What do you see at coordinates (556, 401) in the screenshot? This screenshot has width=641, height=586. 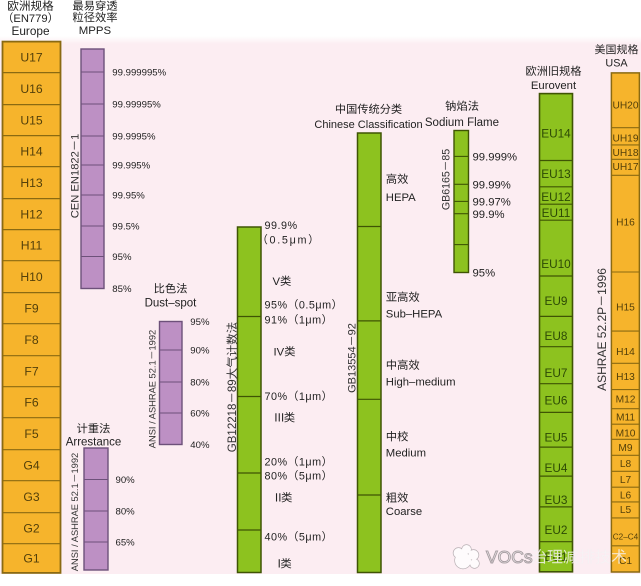 I see `svg-text: EU6` at bounding box center [556, 401].